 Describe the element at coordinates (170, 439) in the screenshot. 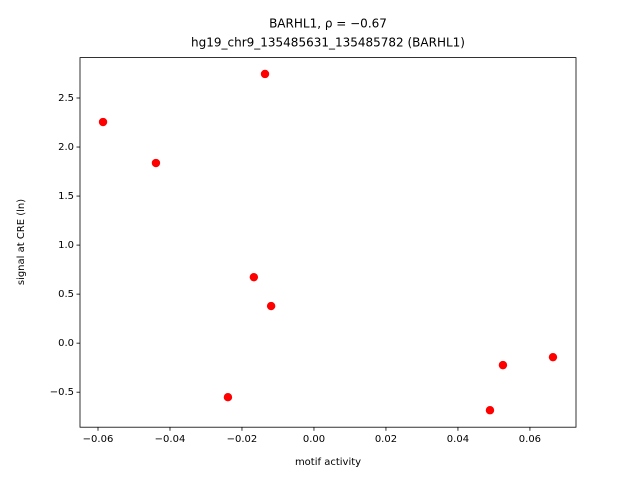

I see `x-tick-label: −0.04` at that location.